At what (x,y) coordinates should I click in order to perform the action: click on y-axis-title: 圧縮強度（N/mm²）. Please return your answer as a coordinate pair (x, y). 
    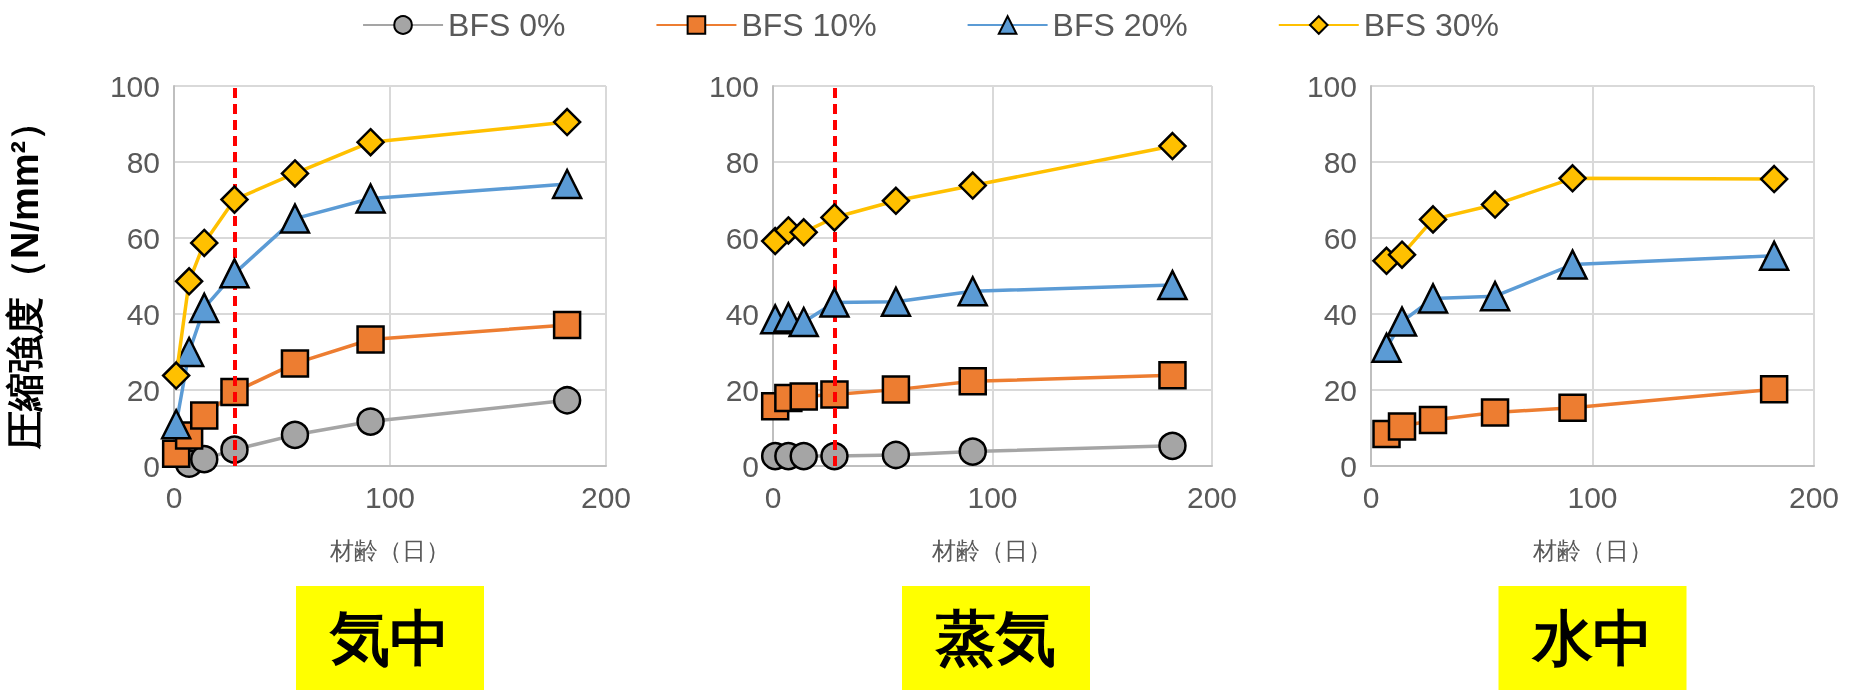
    Looking at the image, I should click on (25, 276).